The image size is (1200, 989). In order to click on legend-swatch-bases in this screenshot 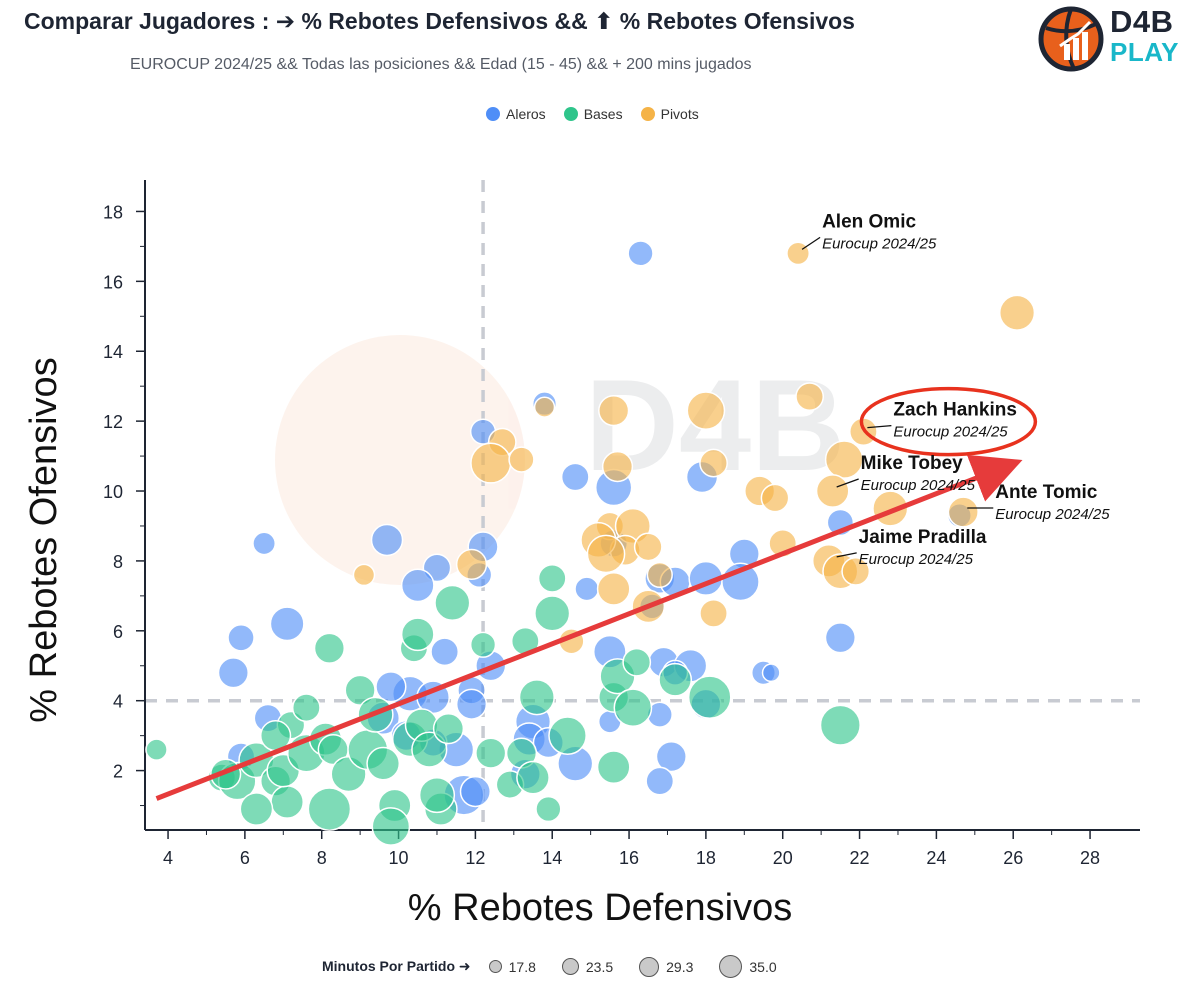, I will do `click(570, 114)`.